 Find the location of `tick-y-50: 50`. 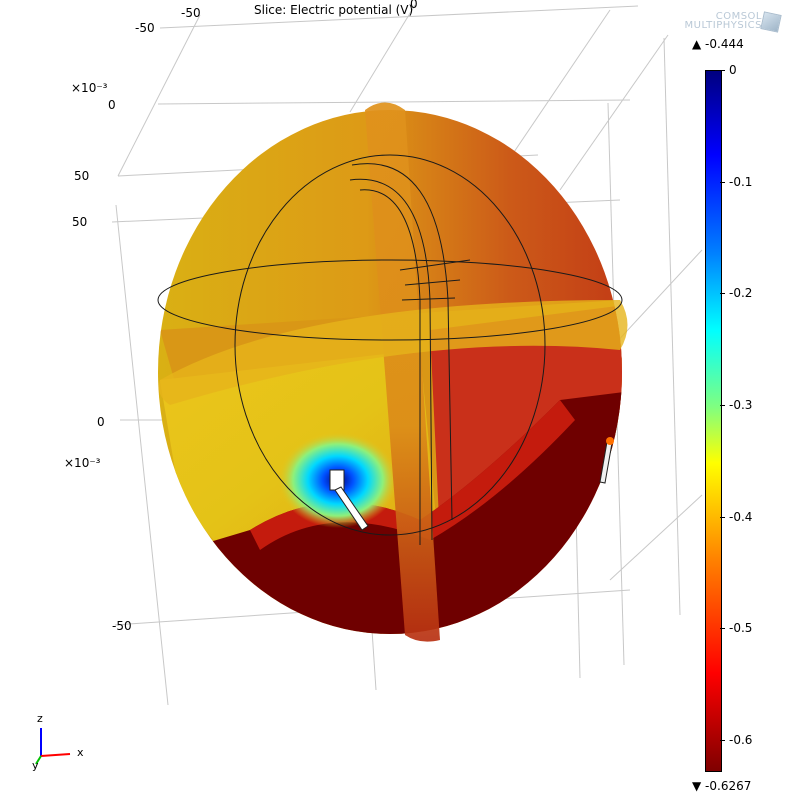

tick-y-50: 50 is located at coordinates (82, 176).